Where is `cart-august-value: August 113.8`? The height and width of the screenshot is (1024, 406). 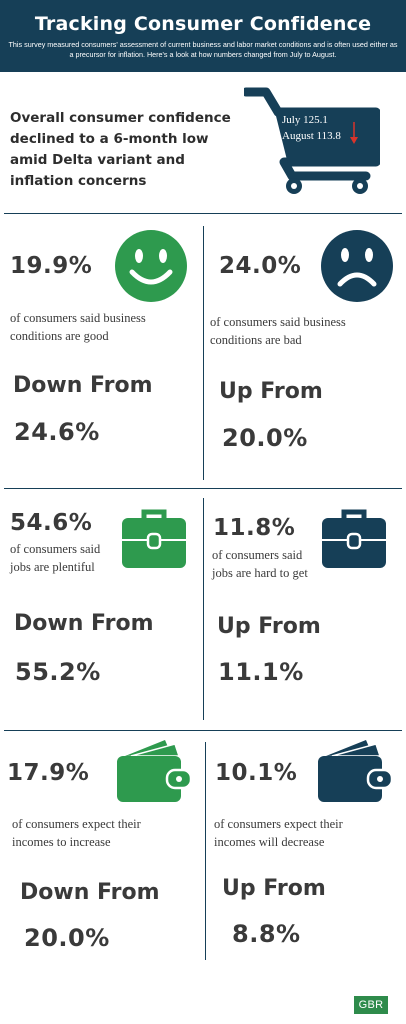 cart-august-value: August 113.8 is located at coordinates (311, 136).